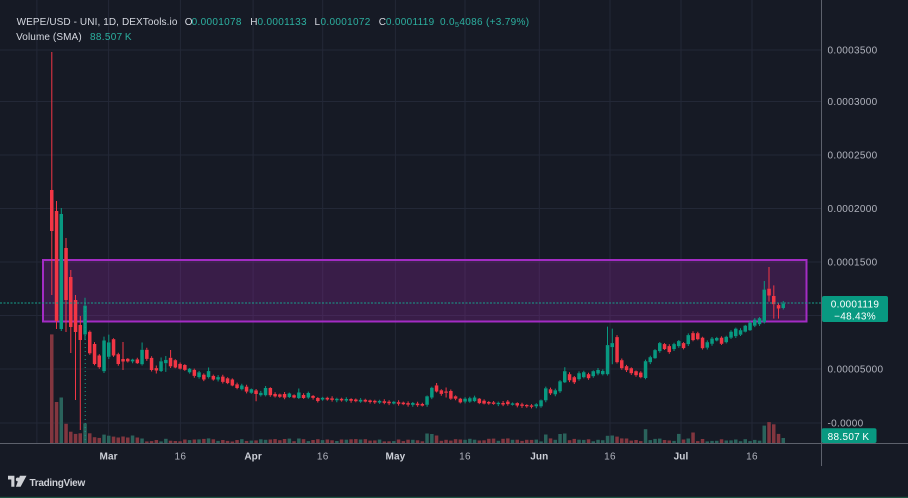 The height and width of the screenshot is (498, 908). I want to click on svg-text: Volume (SMA), so click(49, 37).